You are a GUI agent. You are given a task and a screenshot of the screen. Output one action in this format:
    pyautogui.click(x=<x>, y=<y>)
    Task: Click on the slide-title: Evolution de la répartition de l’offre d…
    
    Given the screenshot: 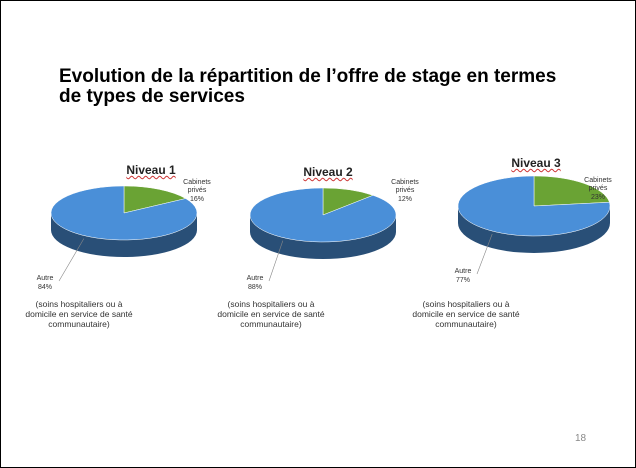 What is the action you would take?
    pyautogui.click(x=308, y=86)
    